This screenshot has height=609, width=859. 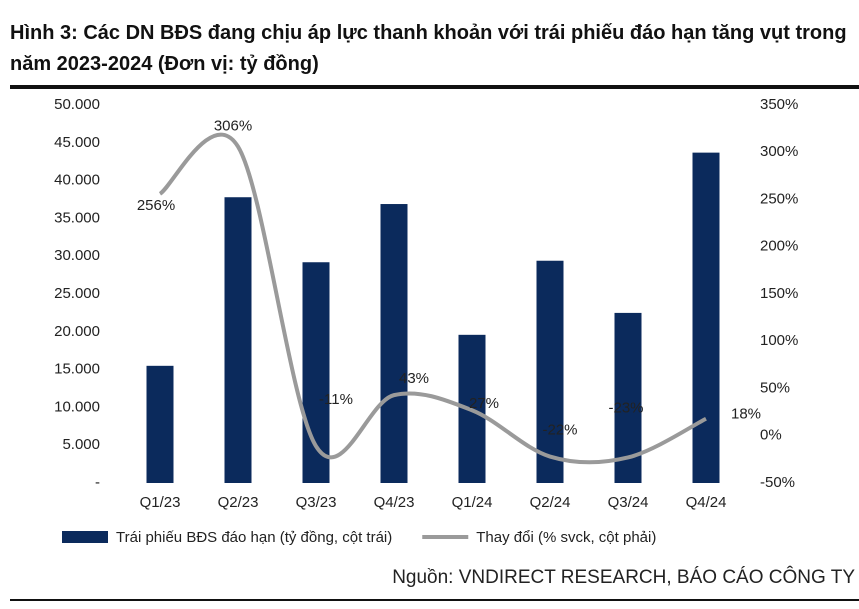 What do you see at coordinates (434, 87) in the screenshot?
I see `top-rule` at bounding box center [434, 87].